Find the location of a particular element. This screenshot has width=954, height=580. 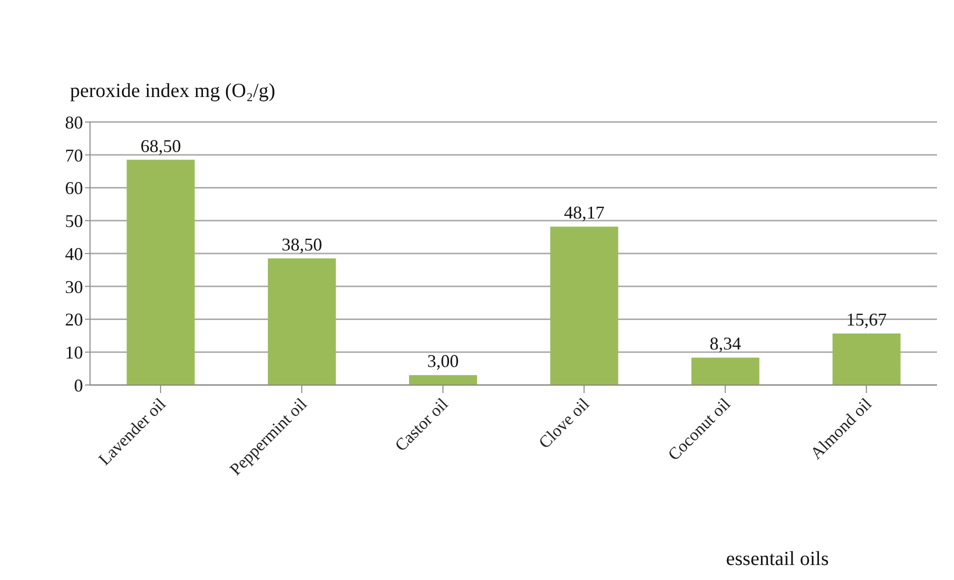

data-label: 38,50 is located at coordinates (302, 244).